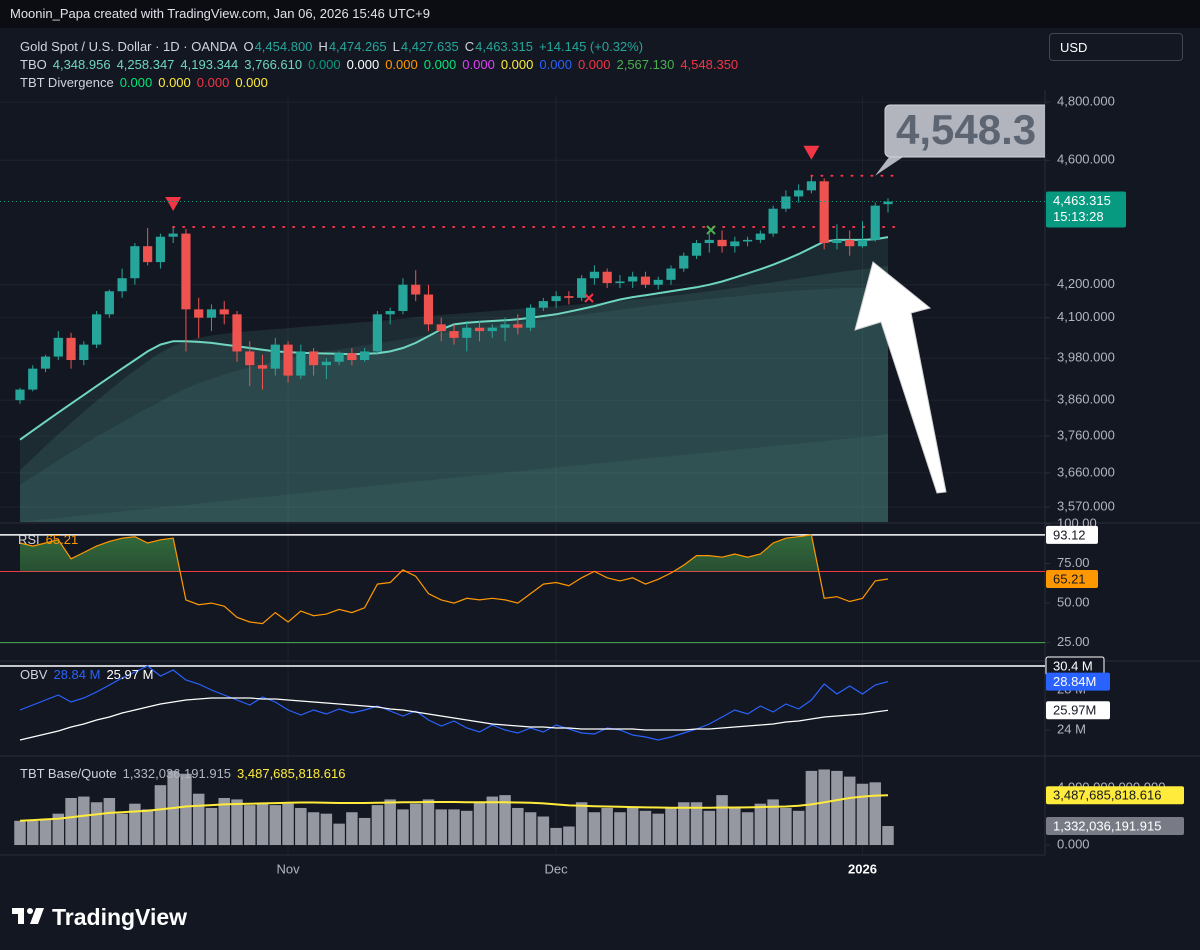 The width and height of the screenshot is (1200, 950). What do you see at coordinates (28, 916) in the screenshot?
I see `logo-icon` at bounding box center [28, 916].